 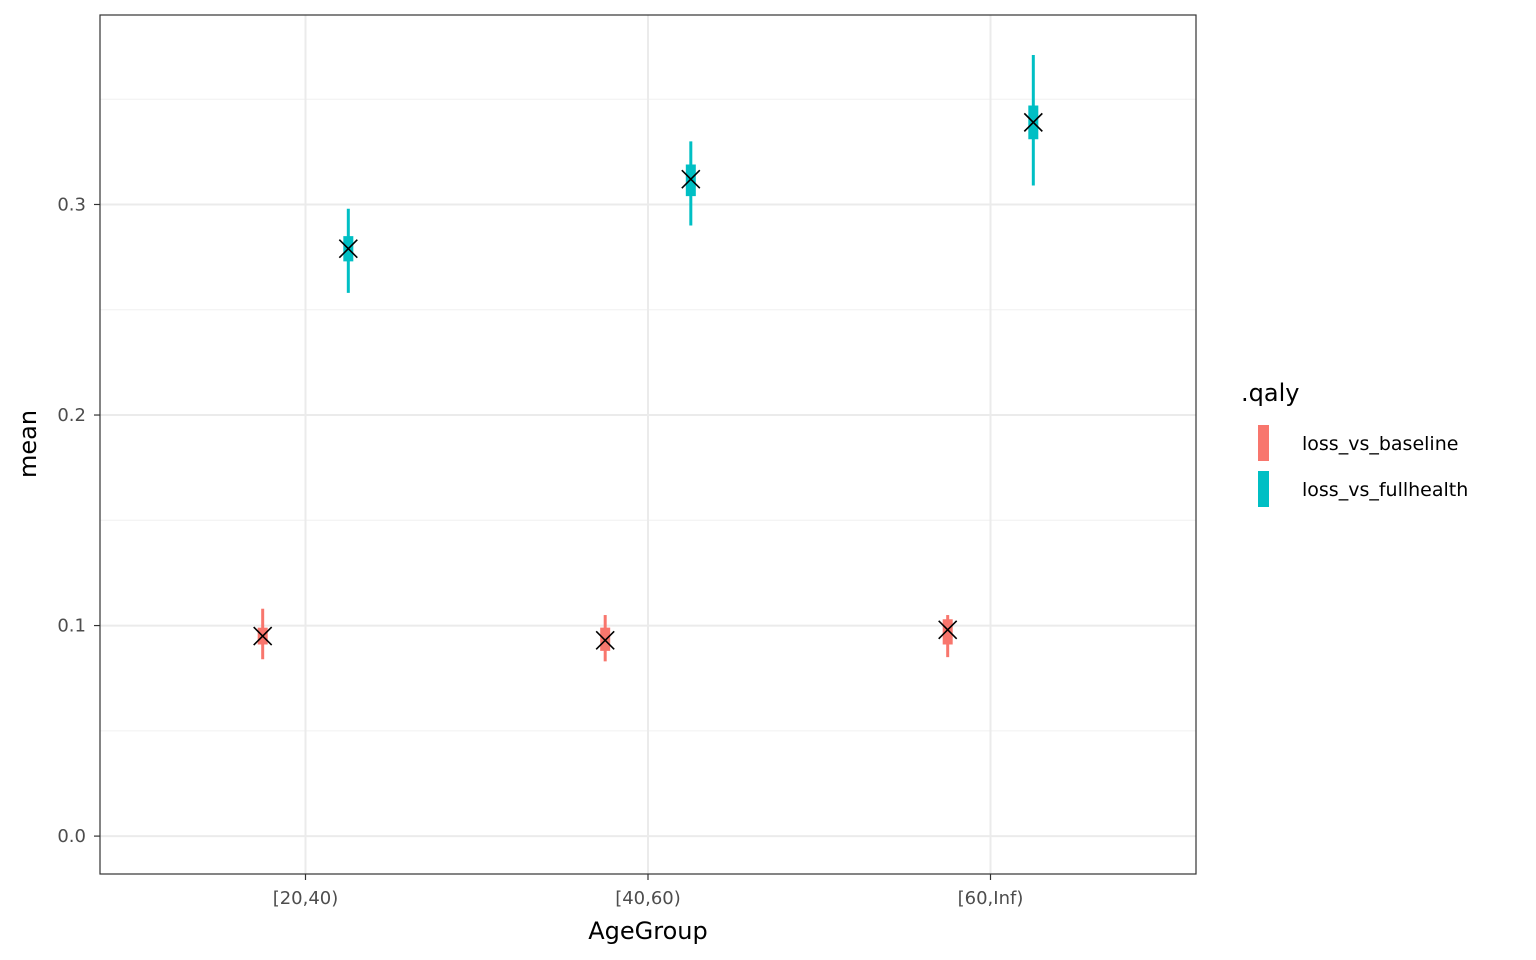 What do you see at coordinates (71, 836) in the screenshot?
I see `y-tick-label: 0.0` at bounding box center [71, 836].